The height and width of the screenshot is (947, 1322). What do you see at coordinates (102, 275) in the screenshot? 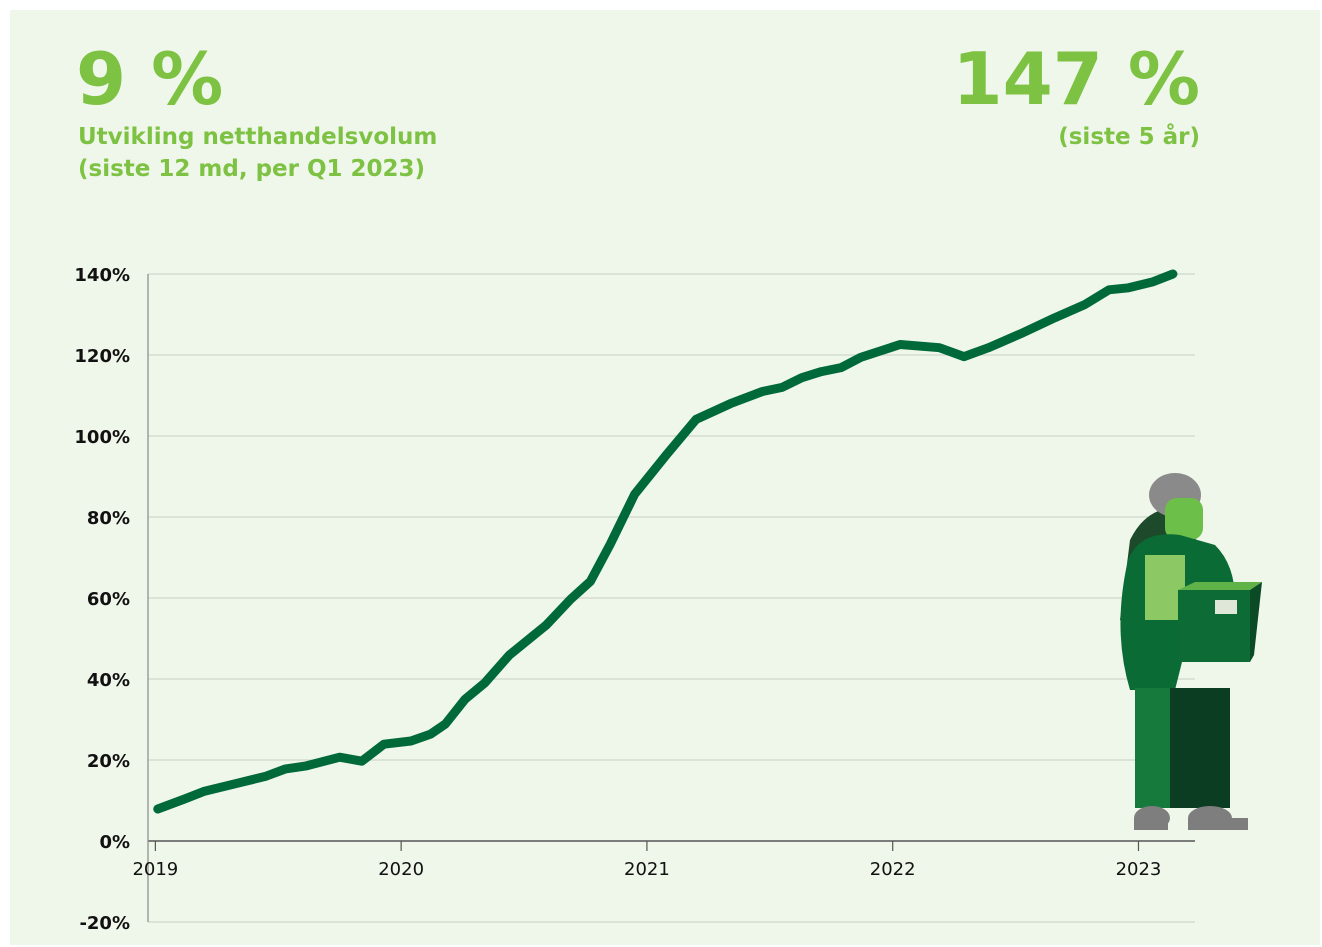
I see `y-tick-label: 140%` at bounding box center [102, 275].